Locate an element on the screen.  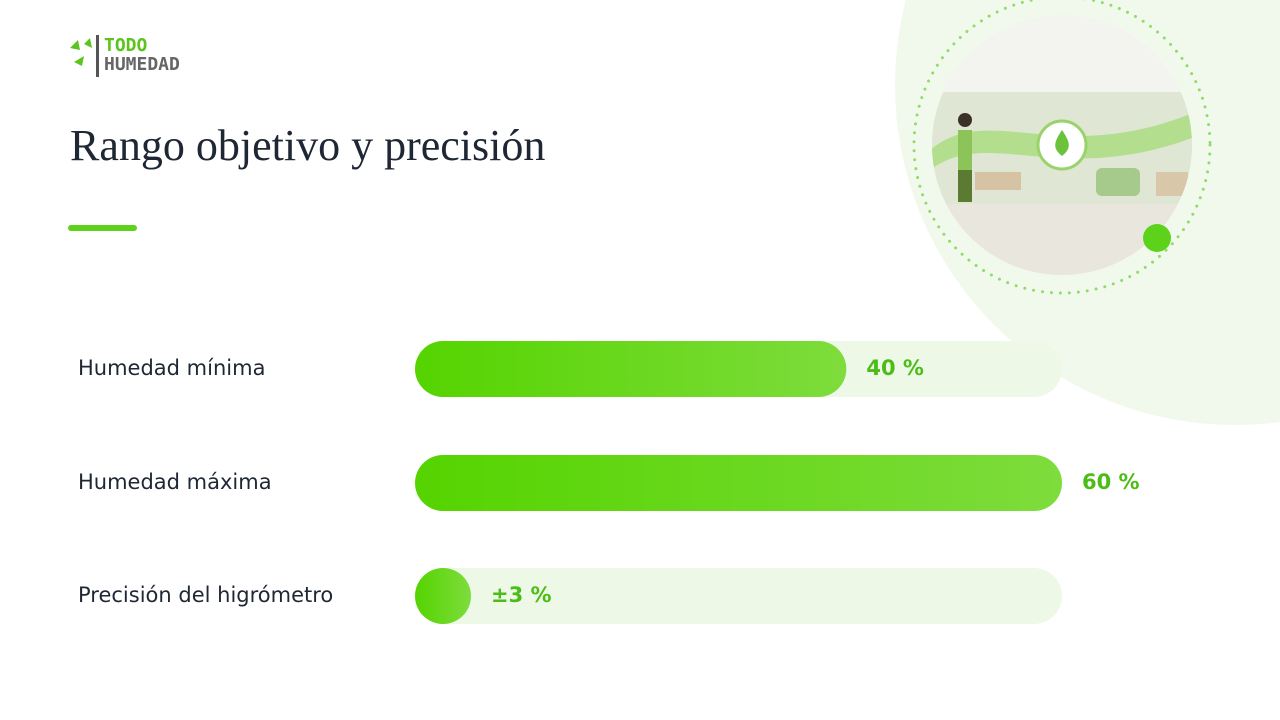
logo: TODO HUMEDAD is located at coordinates (125, 56).